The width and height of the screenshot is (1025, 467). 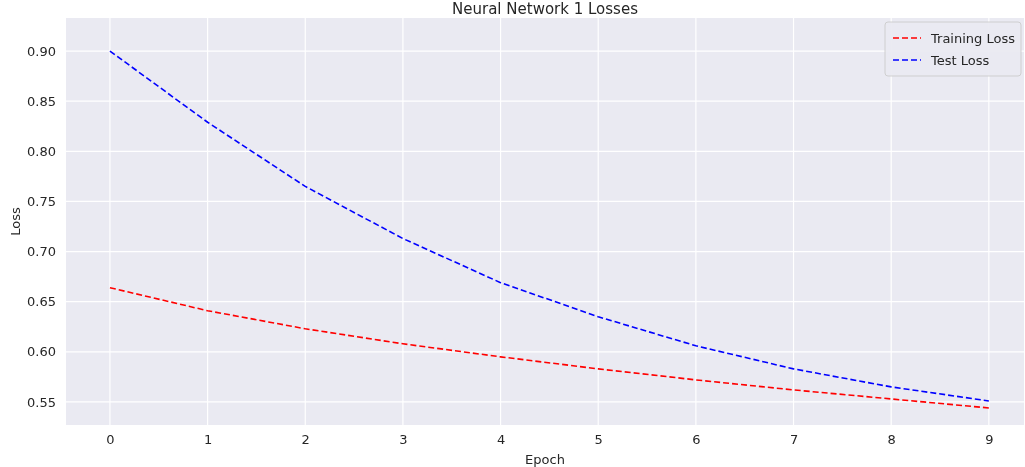 I want to click on y-tick-label: 0.80, so click(x=41, y=151).